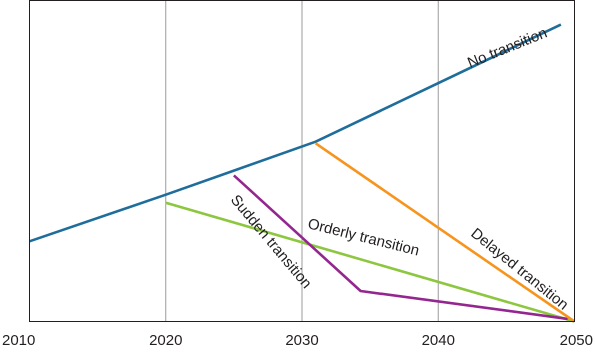  What do you see at coordinates (438, 340) in the screenshot?
I see `x-tick-label-2040: 2040` at bounding box center [438, 340].